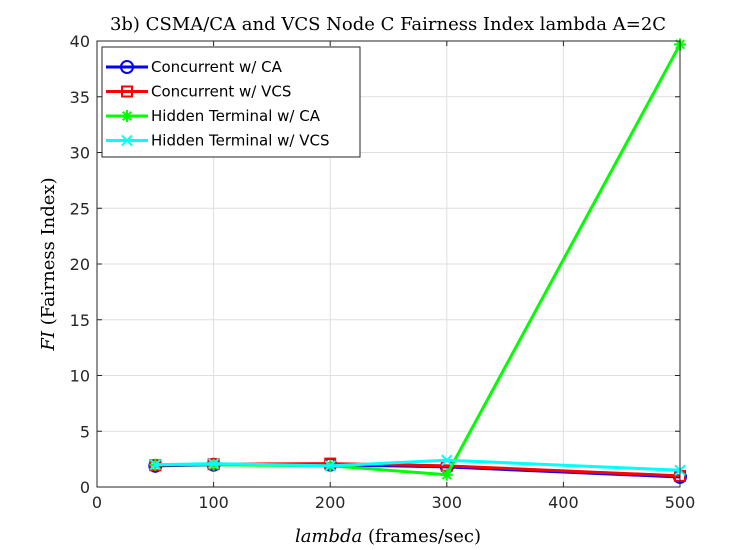 This screenshot has width=750, height=550. I want to click on legend-item: Hidden Terminal w/ VCS, so click(218, 141).